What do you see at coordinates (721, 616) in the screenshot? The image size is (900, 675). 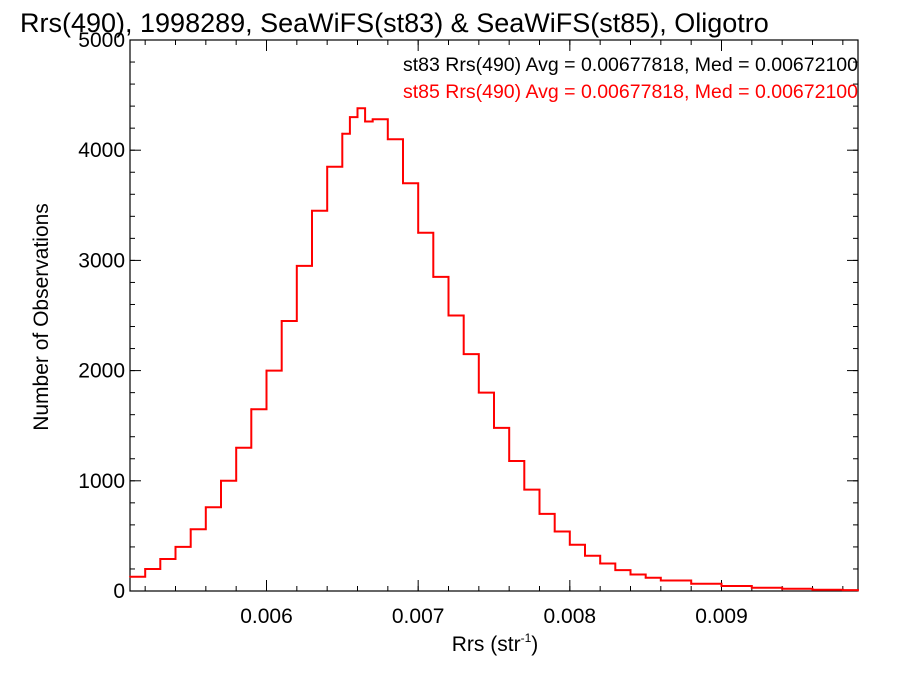 I see `x-tick-label: 0.009` at bounding box center [721, 616].